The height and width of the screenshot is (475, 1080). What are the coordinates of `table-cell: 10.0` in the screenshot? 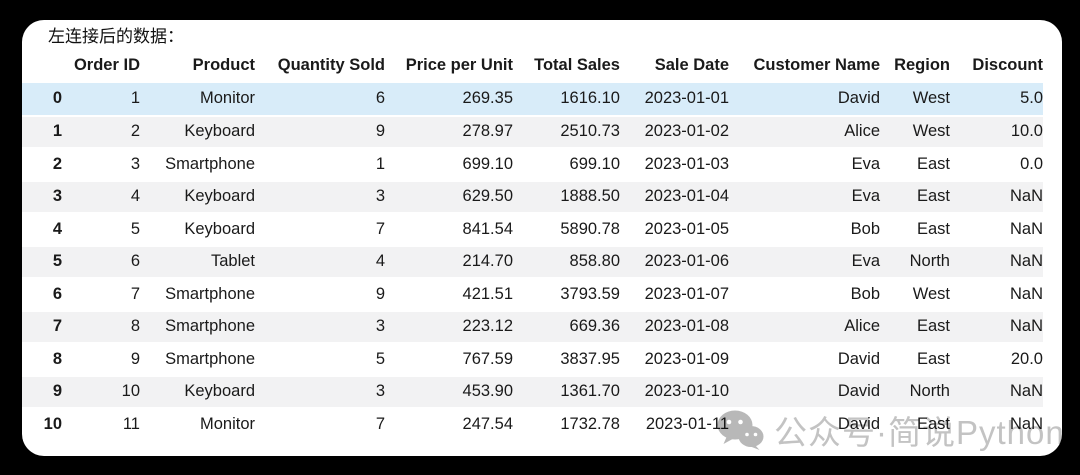 It's located at (1026, 131).